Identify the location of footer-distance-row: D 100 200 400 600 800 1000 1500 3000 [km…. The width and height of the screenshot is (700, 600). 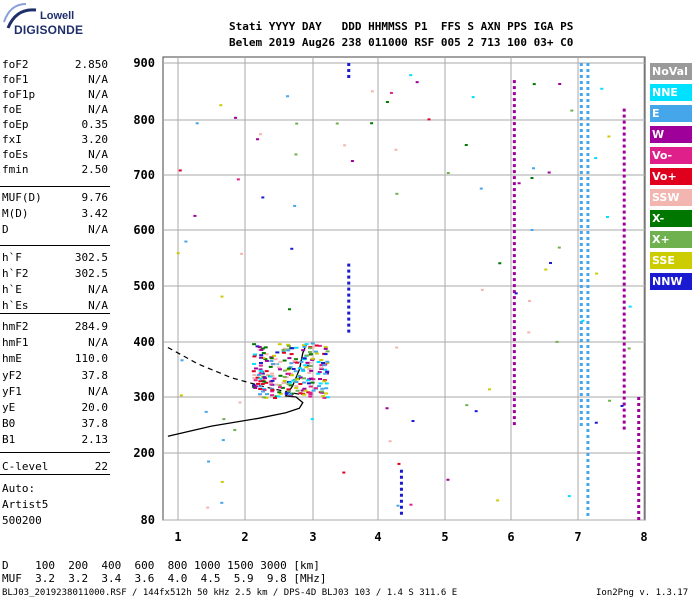
(161, 565).